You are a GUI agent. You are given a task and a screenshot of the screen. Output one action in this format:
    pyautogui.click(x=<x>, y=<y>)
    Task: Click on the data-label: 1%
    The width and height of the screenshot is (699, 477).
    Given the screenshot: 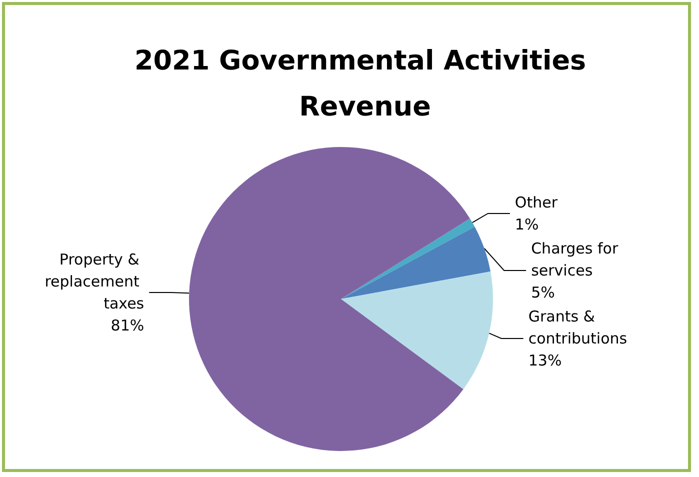 What is the action you would take?
    pyautogui.click(x=526, y=224)
    